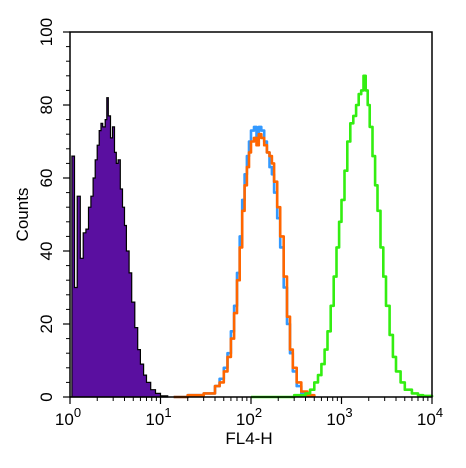  I want to click on y-tick-label: 0, so click(46, 396).